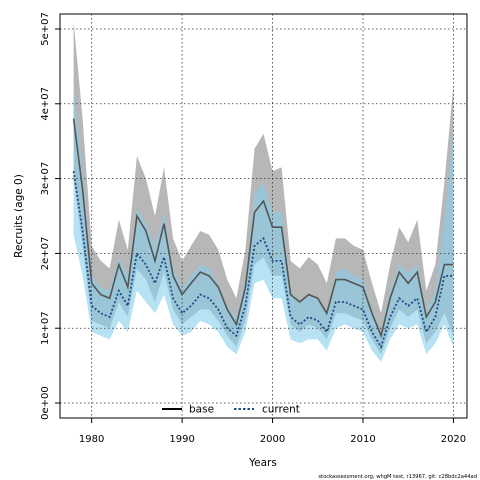 This screenshot has width=480, height=480. Describe the element at coordinates (45, 29) in the screenshot. I see `y-tick-label-5e+07: 5e+07` at that location.